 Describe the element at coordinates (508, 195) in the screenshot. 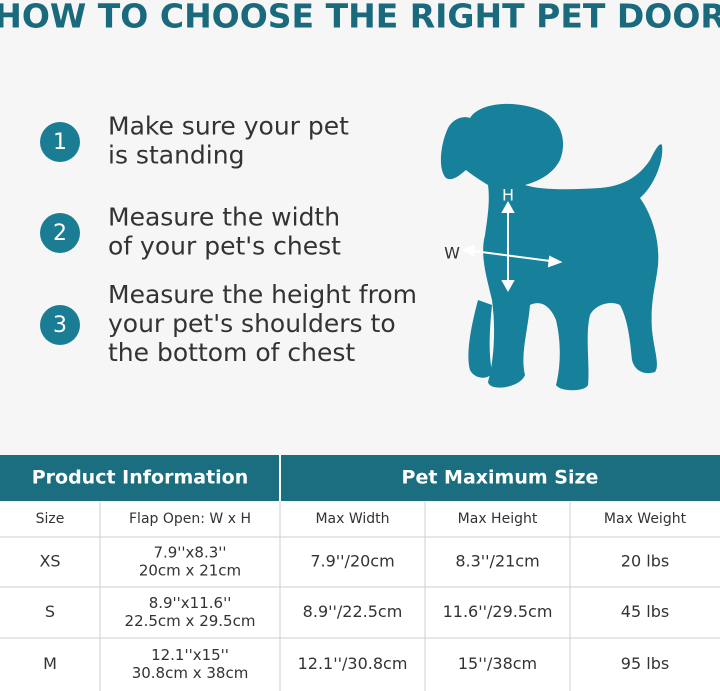

I see `height-label: H` at that location.